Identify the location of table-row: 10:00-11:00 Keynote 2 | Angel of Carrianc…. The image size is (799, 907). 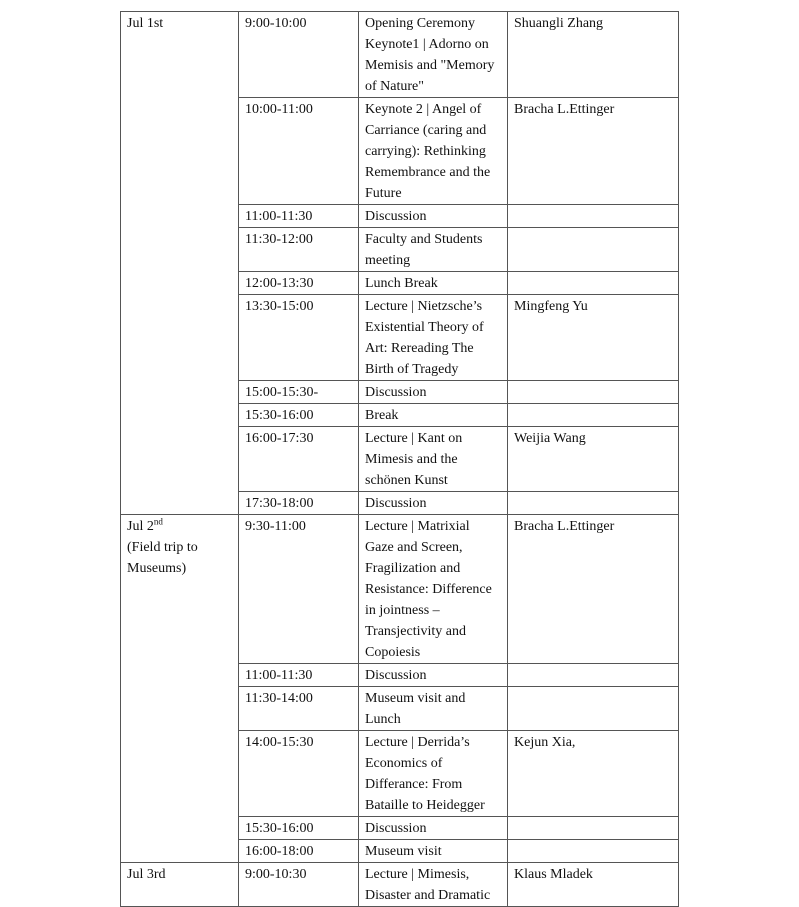
(400, 151).